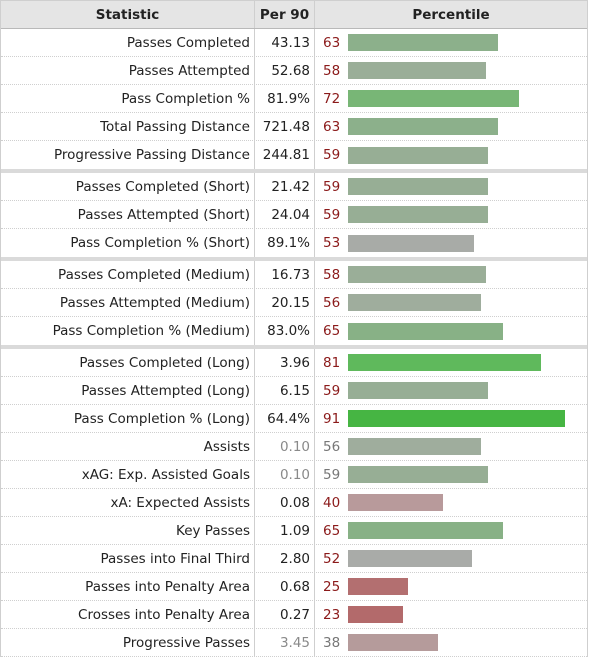 The height and width of the screenshot is (660, 589). What do you see at coordinates (285, 586) in the screenshot?
I see `per90-value: 0.68` at bounding box center [285, 586].